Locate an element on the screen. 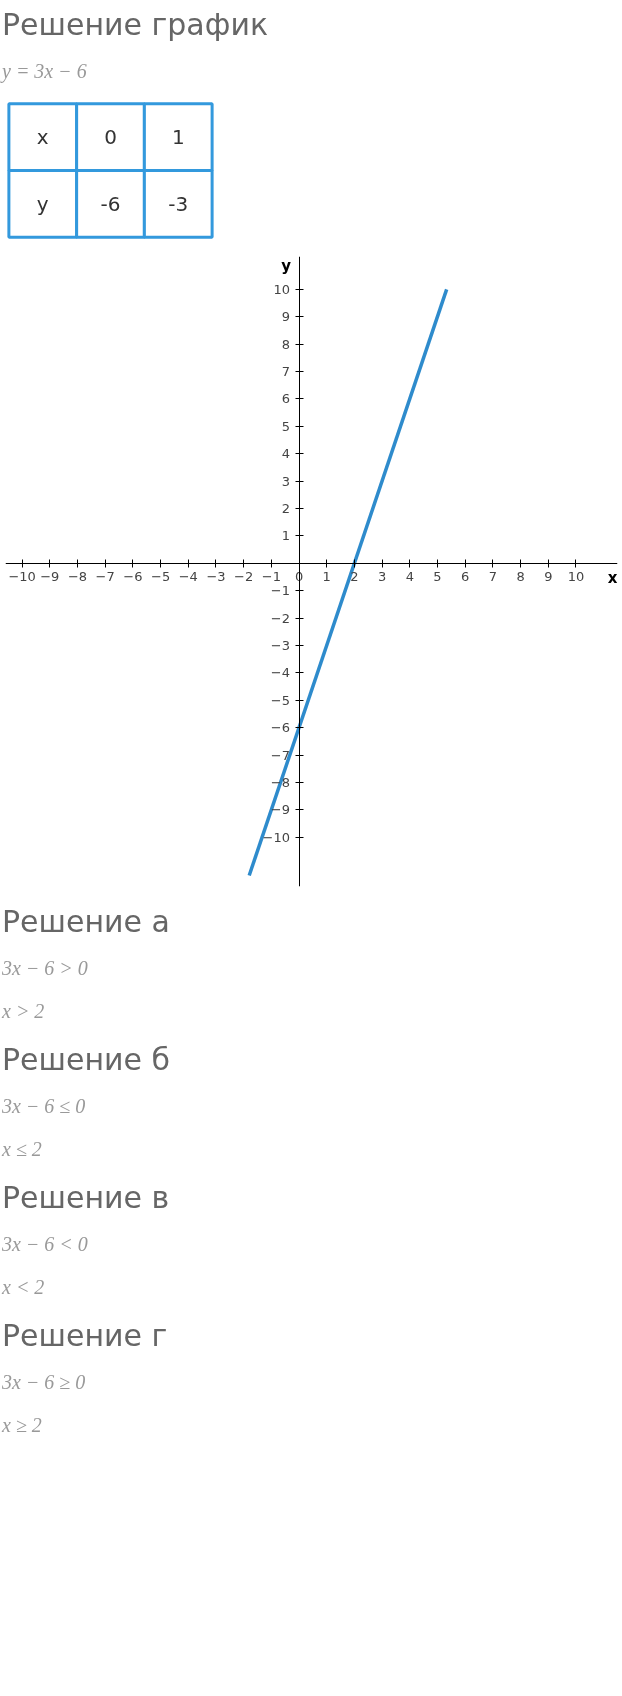  y-tick-label: 6 is located at coordinates (286, 399).